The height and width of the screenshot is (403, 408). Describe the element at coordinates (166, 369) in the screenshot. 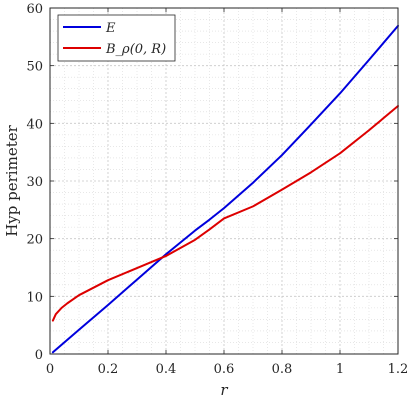

I see `x-tick-label: 0.4` at that location.